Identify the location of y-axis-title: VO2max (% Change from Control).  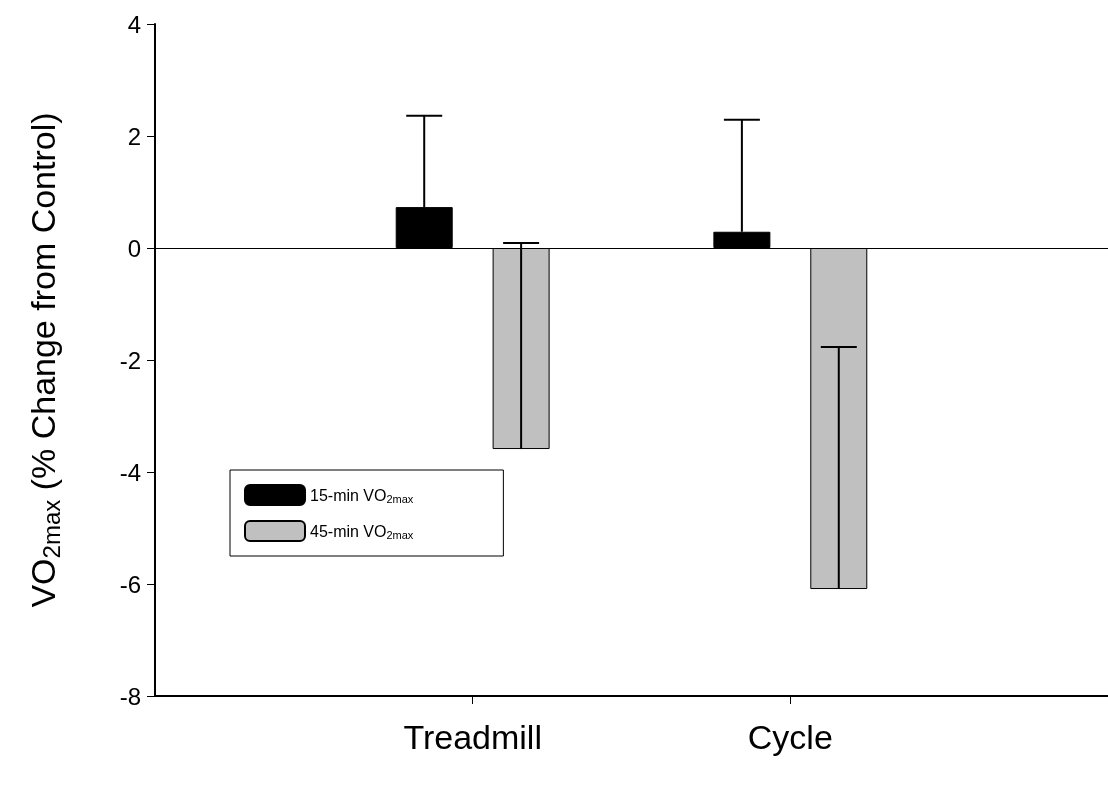
(44, 360).